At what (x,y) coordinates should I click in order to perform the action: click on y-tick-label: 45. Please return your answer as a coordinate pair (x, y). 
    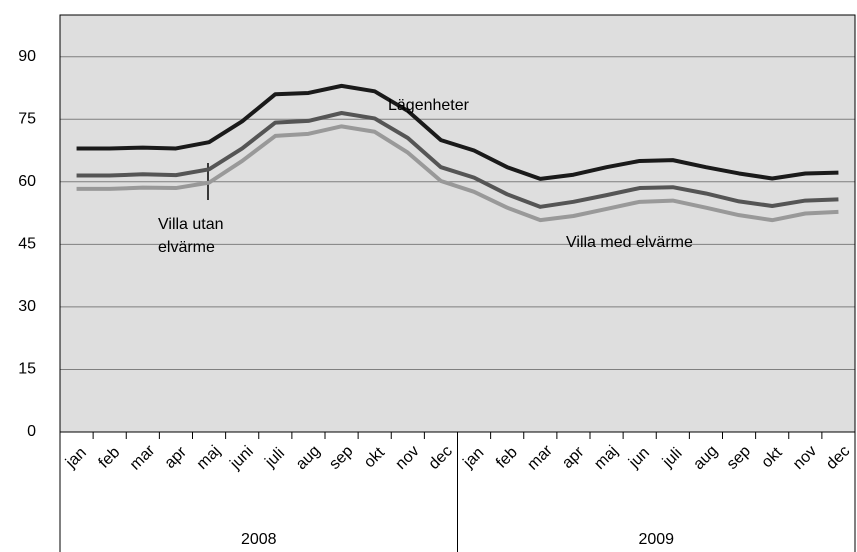
    Looking at the image, I should click on (27, 244).